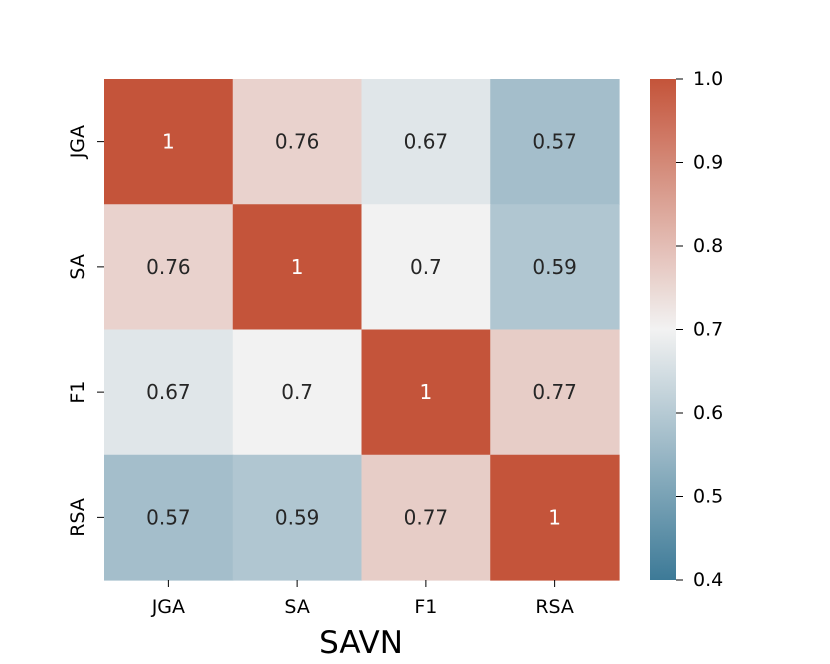  I want to click on x-tick-label: RSA, so click(554, 607).